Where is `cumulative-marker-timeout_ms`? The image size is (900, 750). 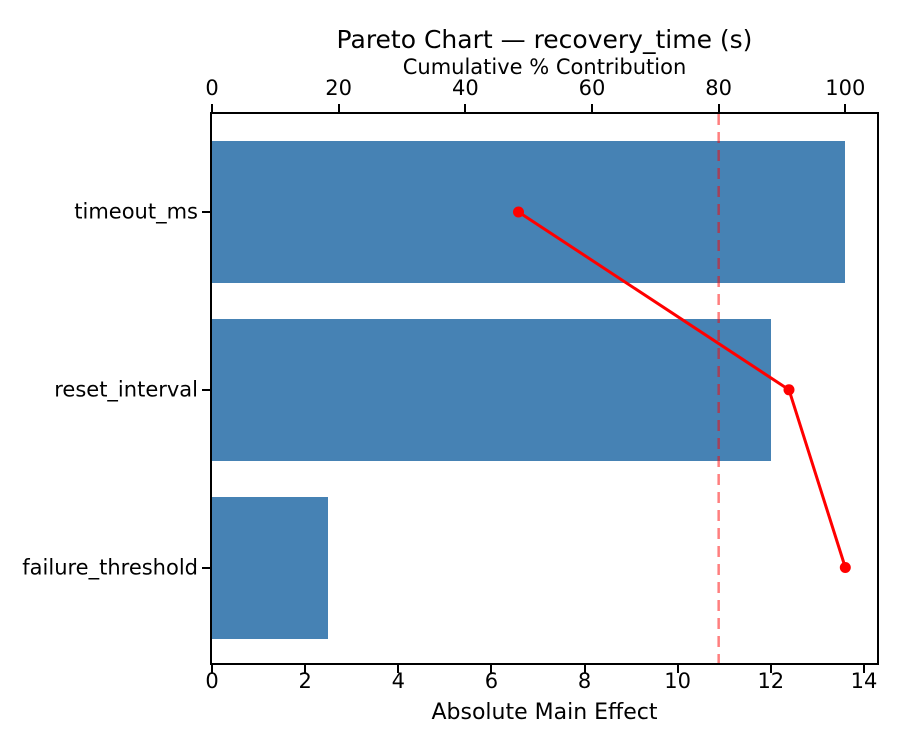
cumulative-marker-timeout_ms is located at coordinates (518, 212).